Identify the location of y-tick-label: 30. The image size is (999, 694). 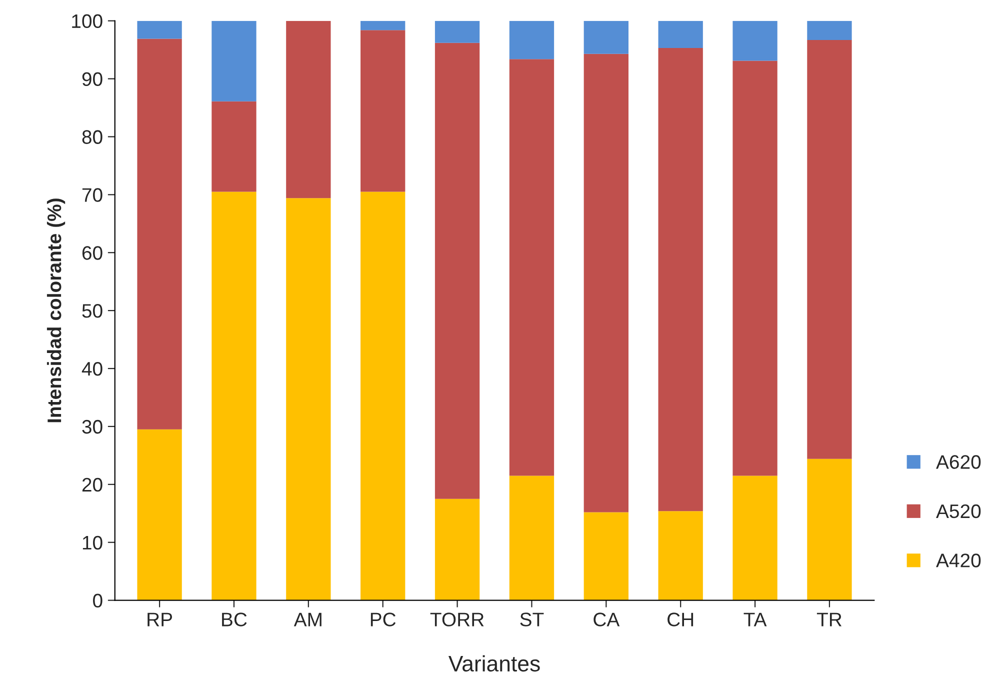
(92, 427).